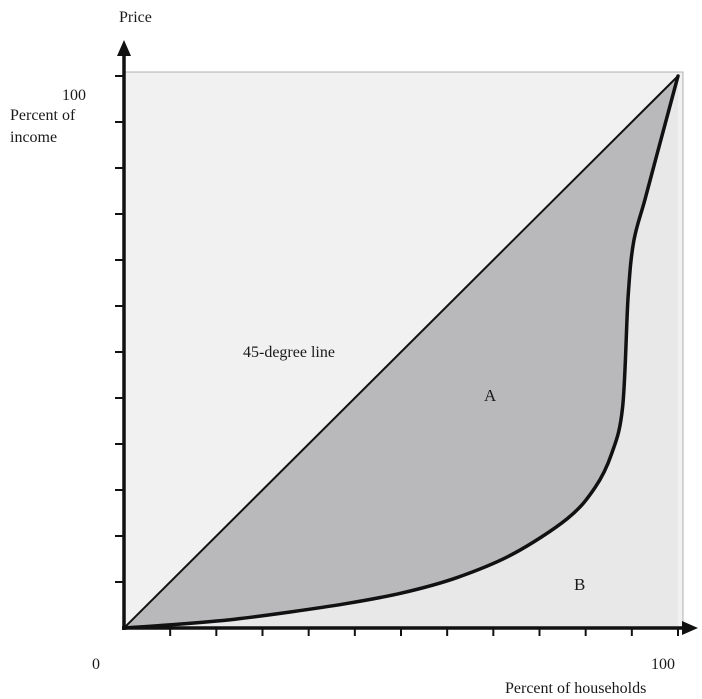  What do you see at coordinates (490, 395) in the screenshot?
I see `region-label-a: A` at bounding box center [490, 395].